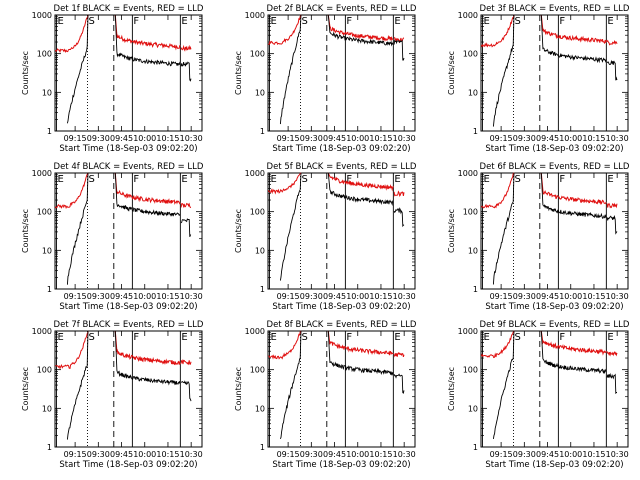 The height and width of the screenshot is (480, 640). Describe the element at coordinates (555, 167) in the screenshot. I see `panel-title: Det 6f BLACK = Events, RED = LLD` at that location.